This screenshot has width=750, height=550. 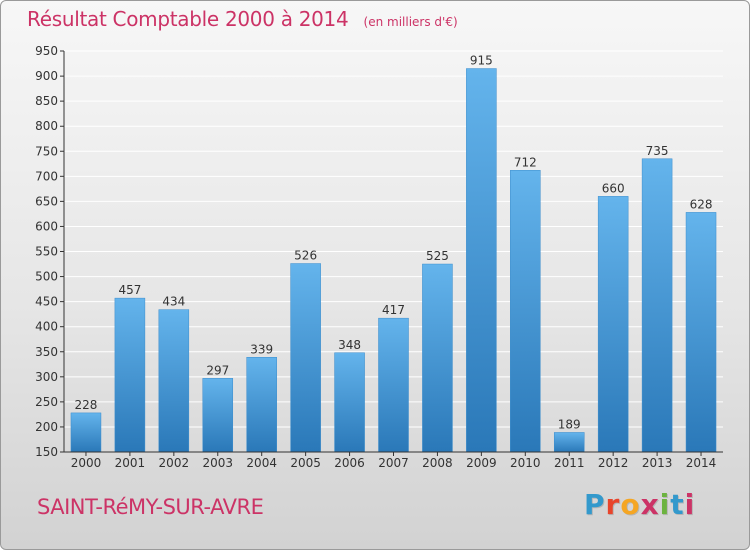 I want to click on x-tick-label: 2014, so click(x=701, y=463).